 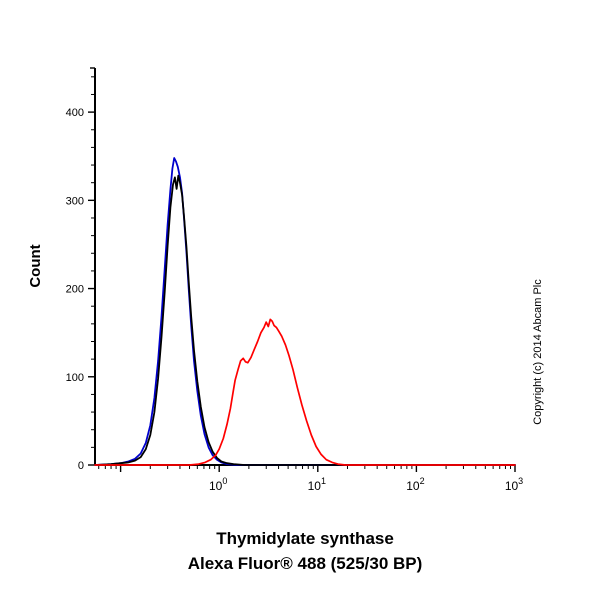 What do you see at coordinates (317, 484) in the screenshot?
I see `x-tick-label: 10¹` at bounding box center [317, 484].